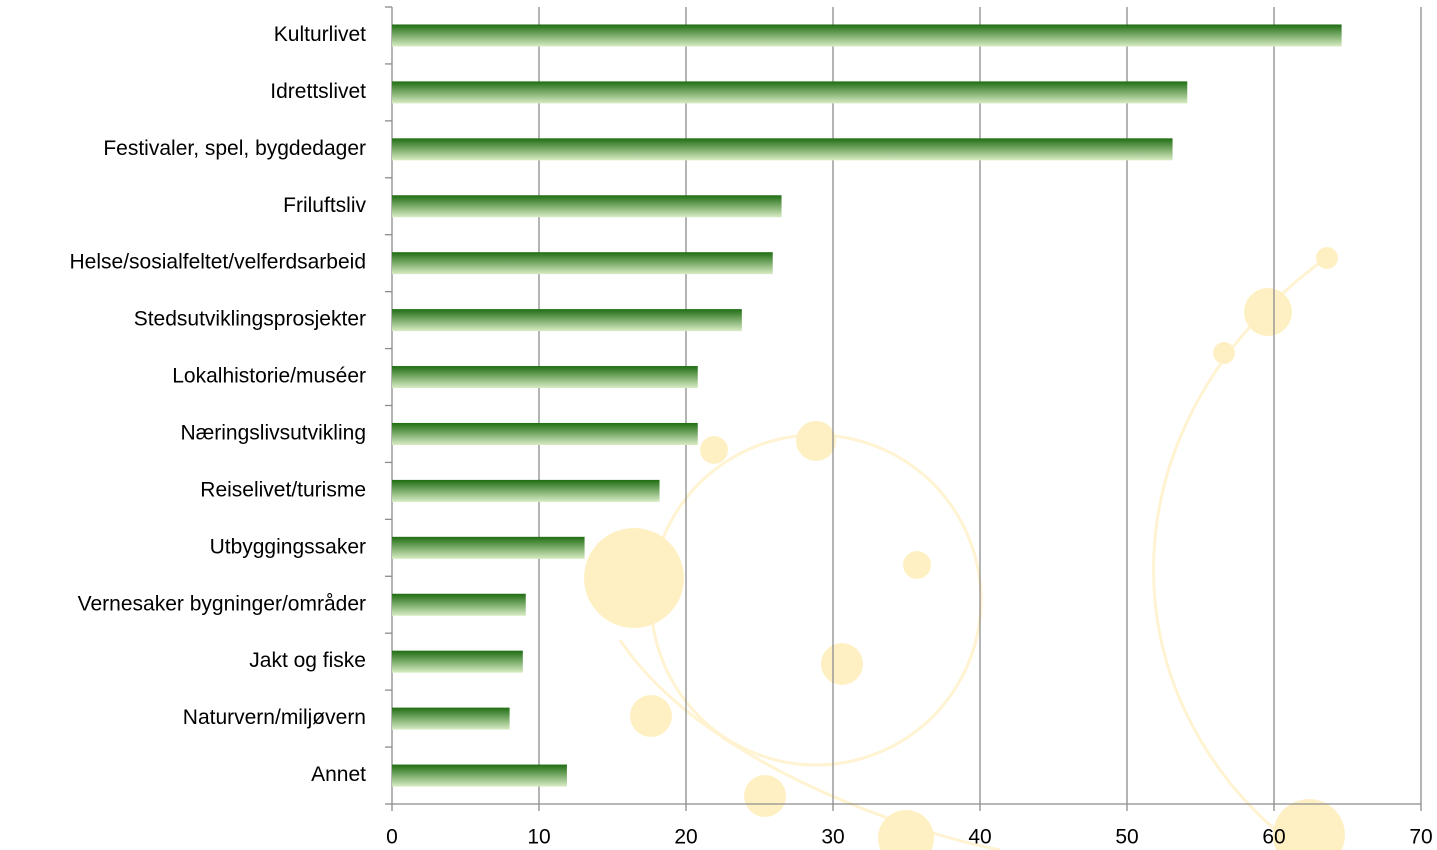  Describe the element at coordinates (324, 205) in the screenshot. I see `y-tick-label: Friluftsliv` at that location.